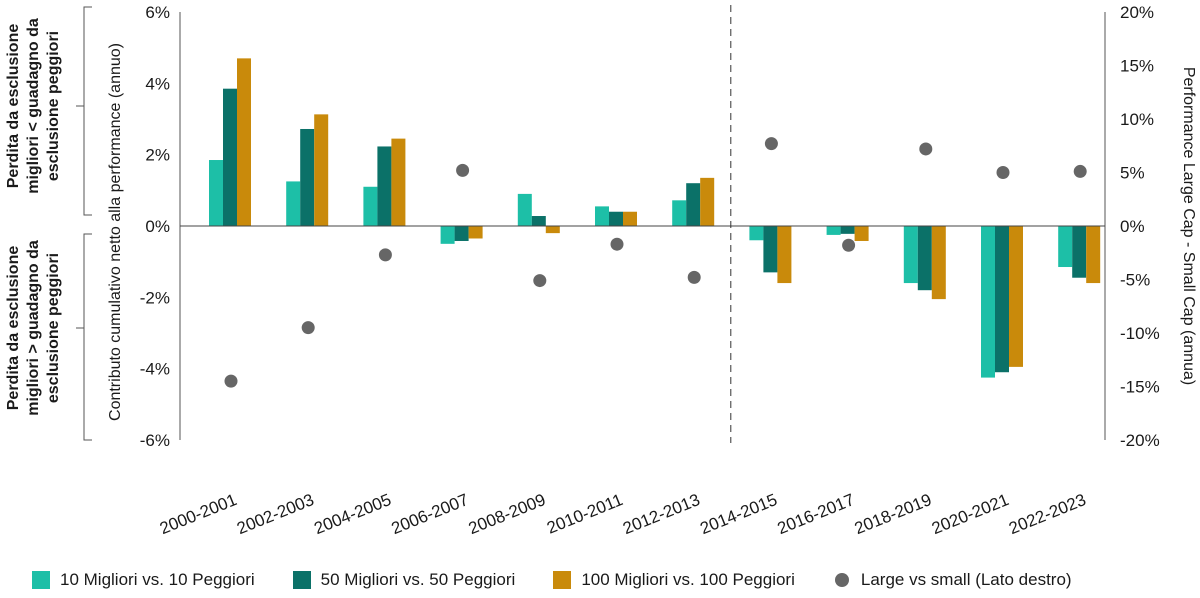 Image resolution: width=1200 pixels, height=598 pixels. Describe the element at coordinates (861, 233) in the screenshot. I see `bar-100-2016-2017` at that location.